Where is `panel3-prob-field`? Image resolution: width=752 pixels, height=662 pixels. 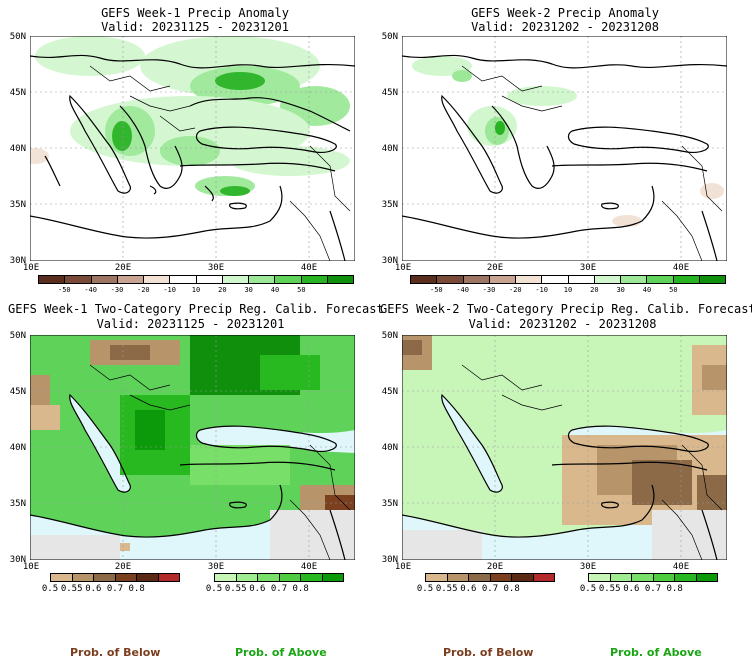 panel3-prob-field is located at coordinates (192, 447).